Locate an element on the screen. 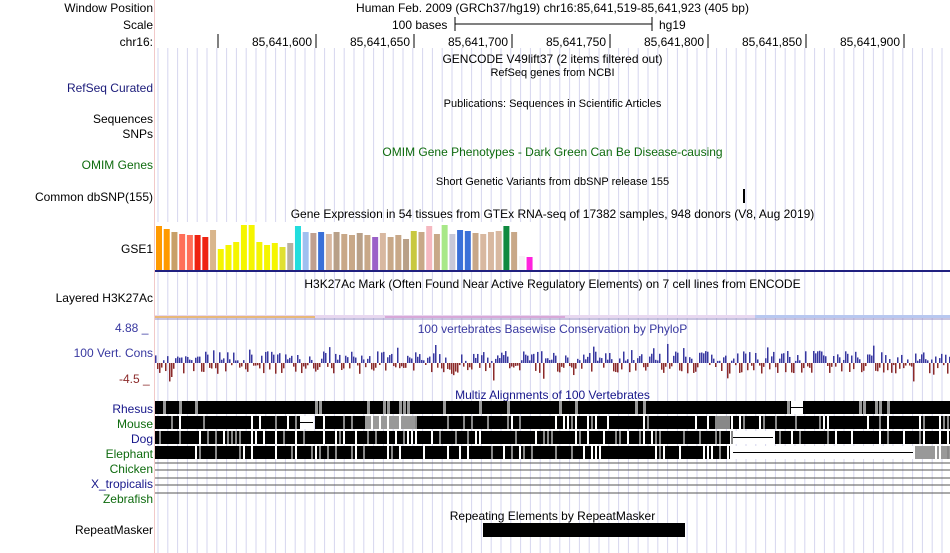  repeat-element is located at coordinates (584, 530).